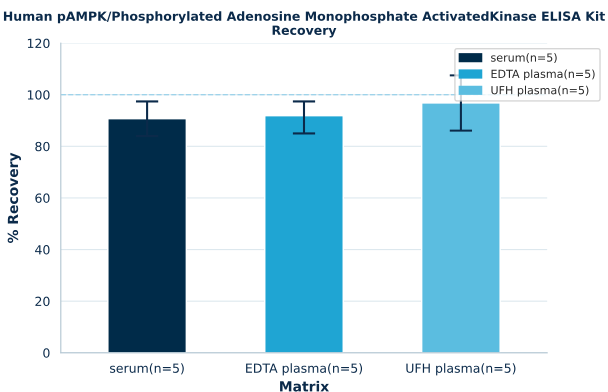  I want to click on x-axis-title: Matrix, so click(304, 386).